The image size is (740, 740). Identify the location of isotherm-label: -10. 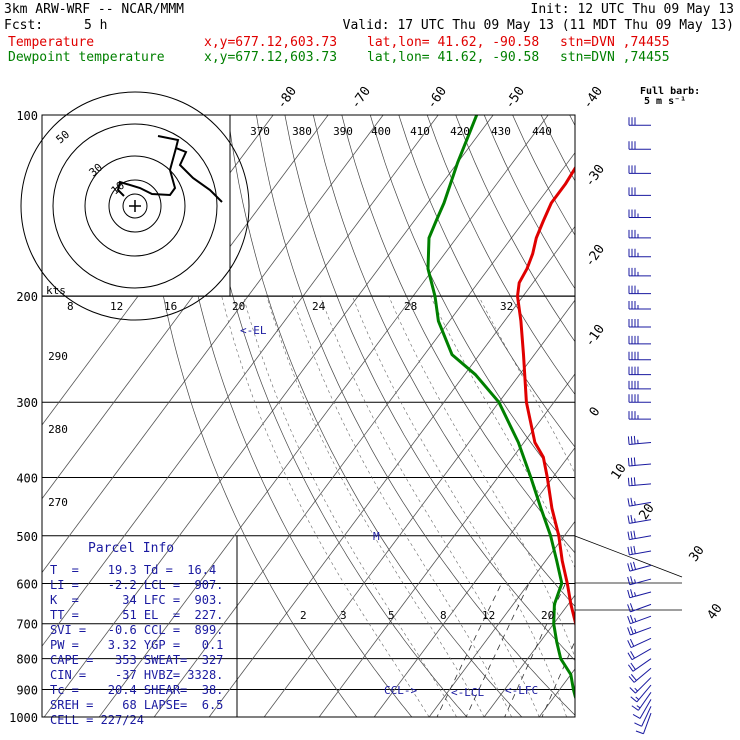
(595, 336).